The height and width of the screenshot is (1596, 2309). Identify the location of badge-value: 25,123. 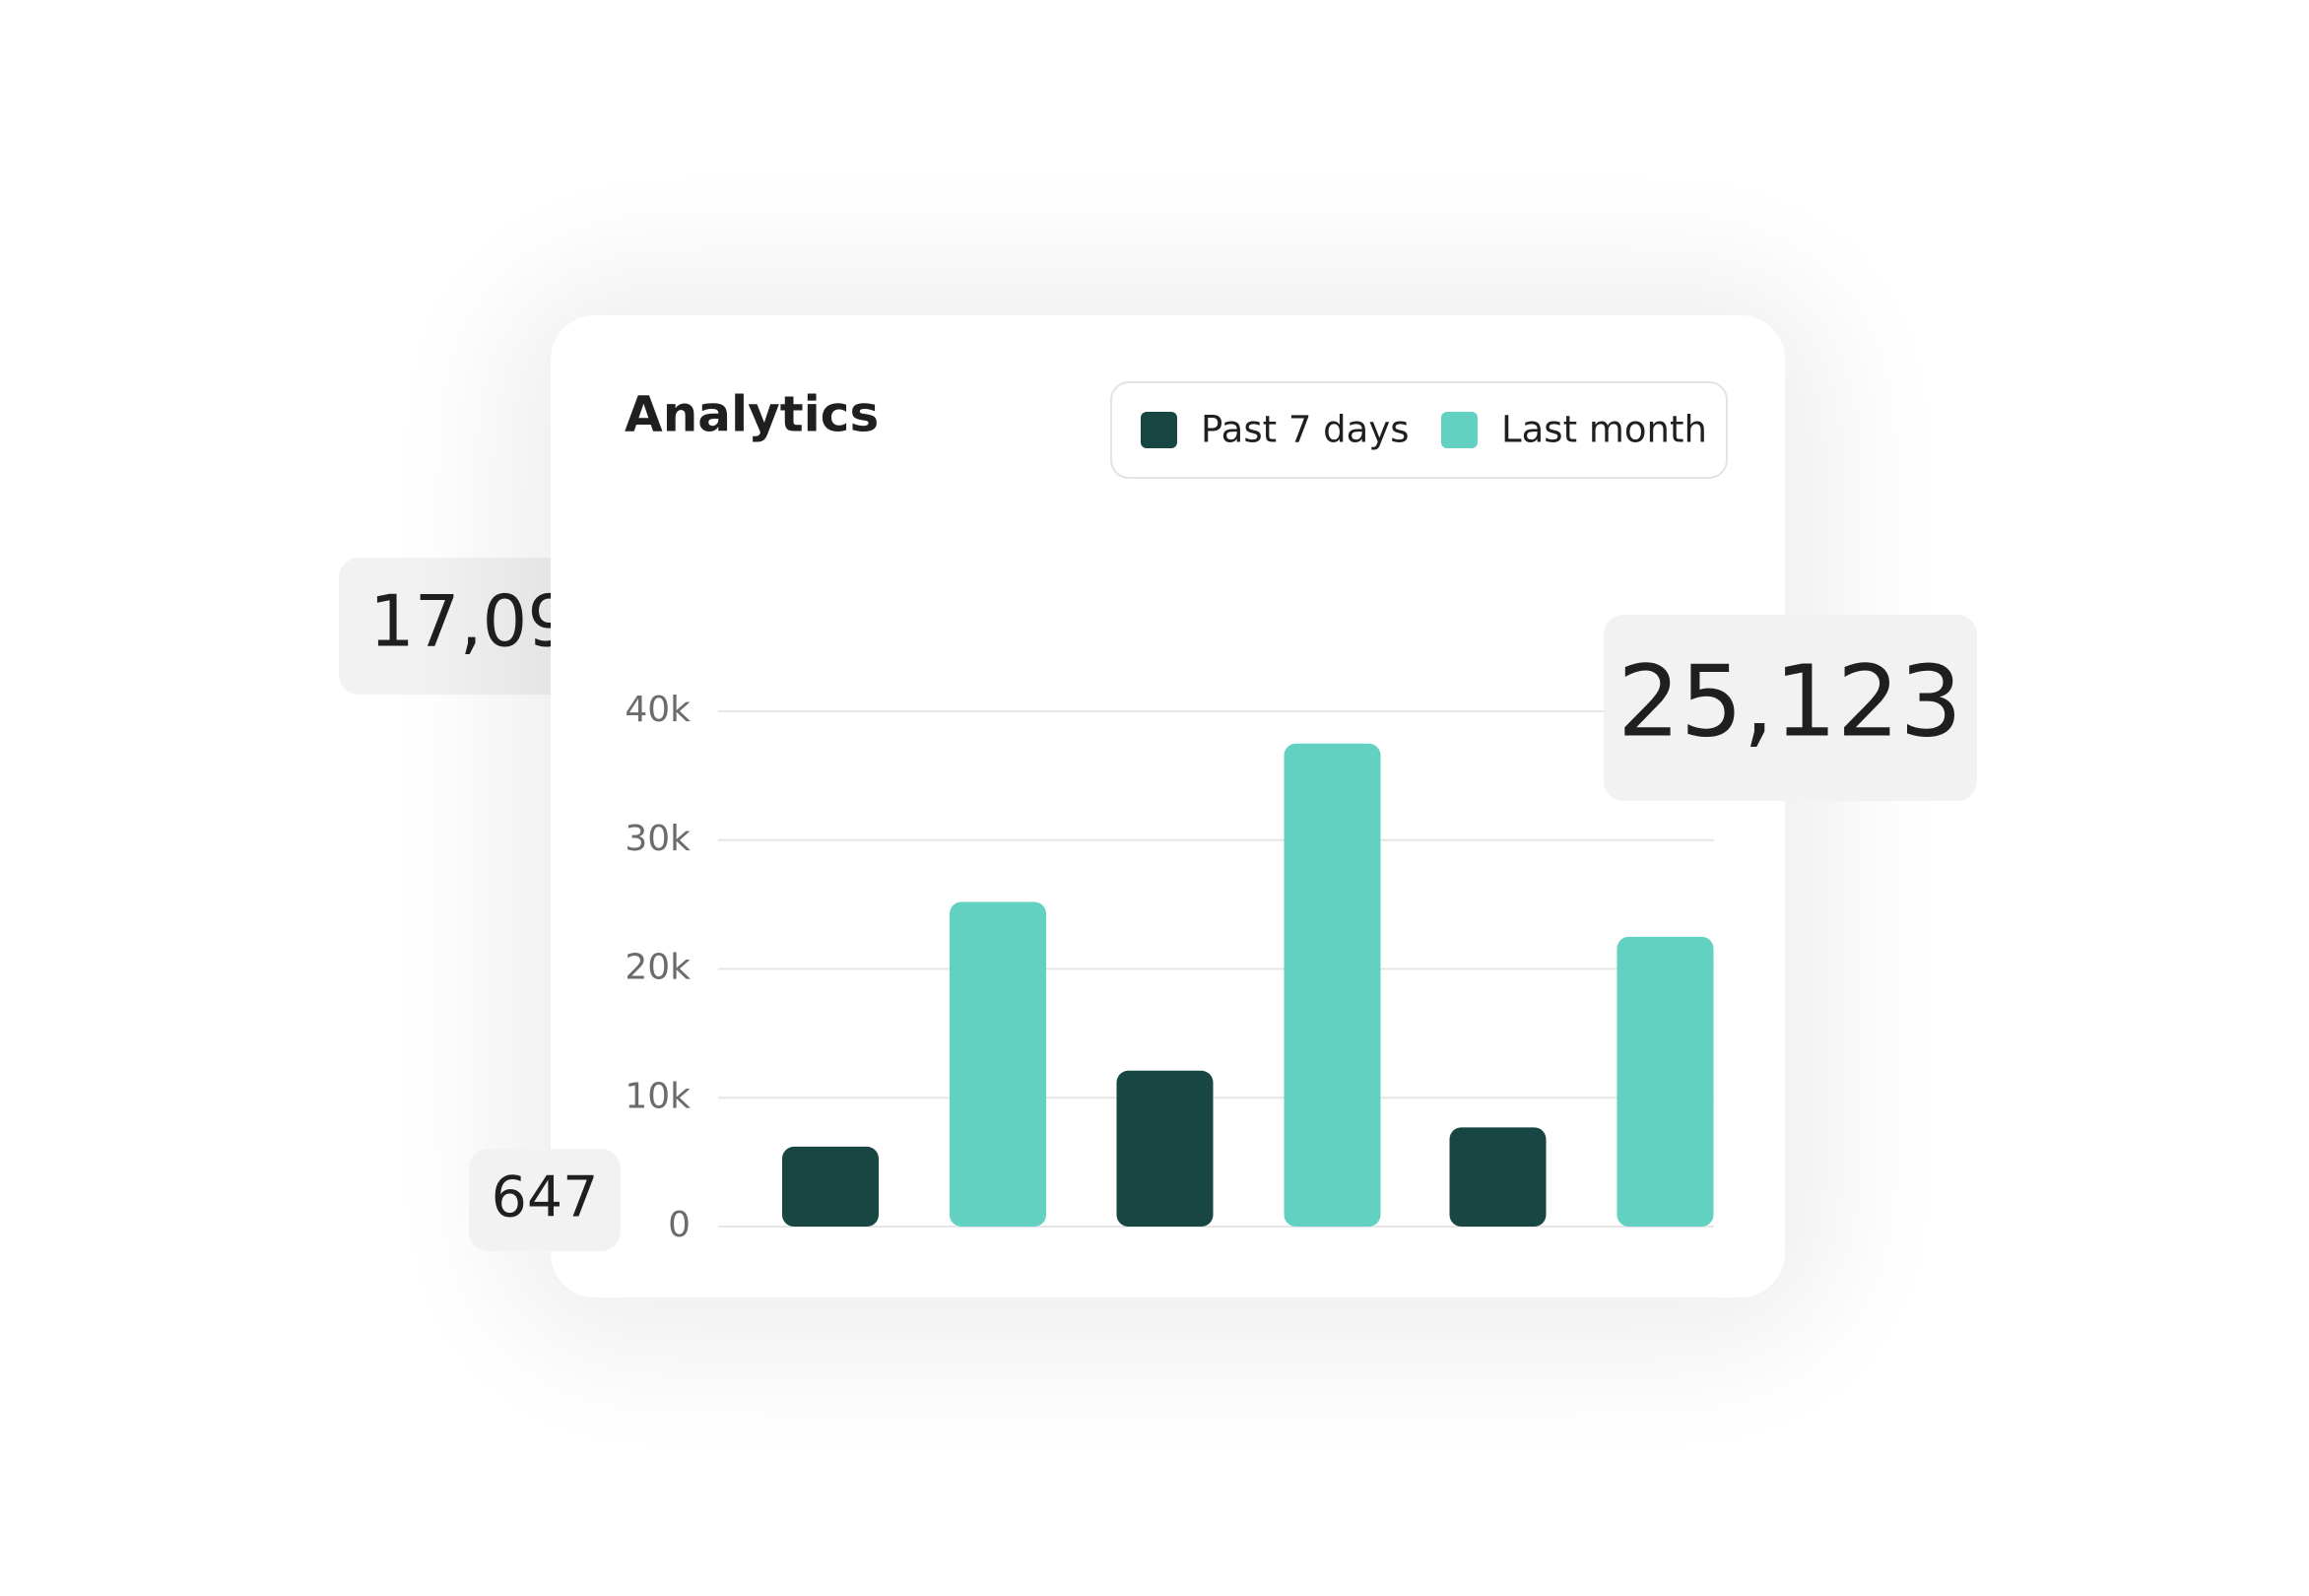
(1789, 701).